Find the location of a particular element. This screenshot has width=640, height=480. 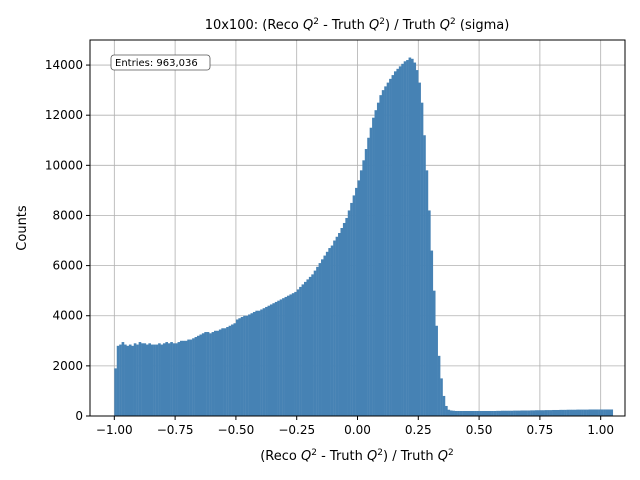

x-tick-label-5: 0.25 is located at coordinates (418, 430).